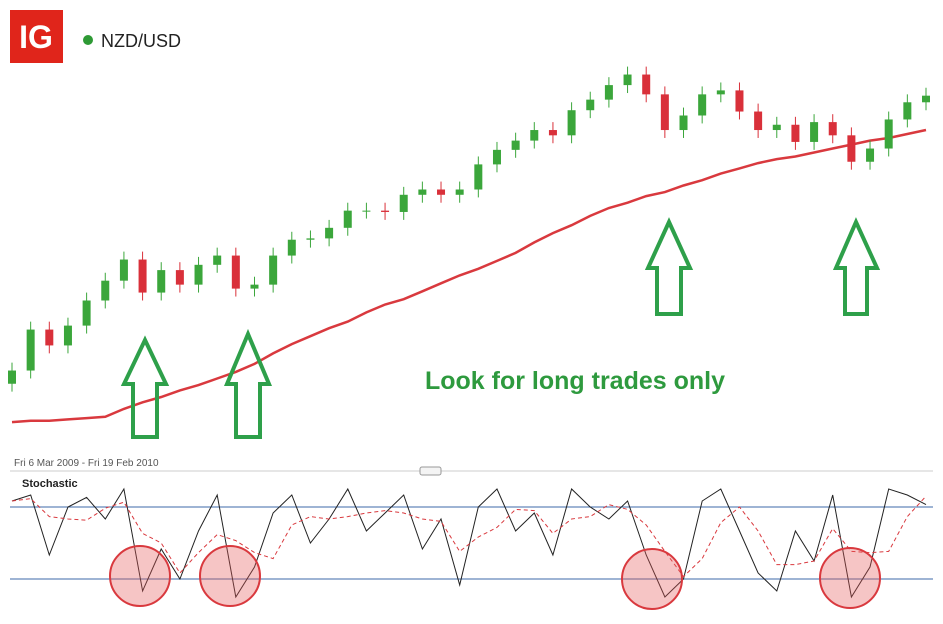 The height and width of the screenshot is (624, 943). What do you see at coordinates (88, 40) in the screenshot?
I see `status-dot` at bounding box center [88, 40].